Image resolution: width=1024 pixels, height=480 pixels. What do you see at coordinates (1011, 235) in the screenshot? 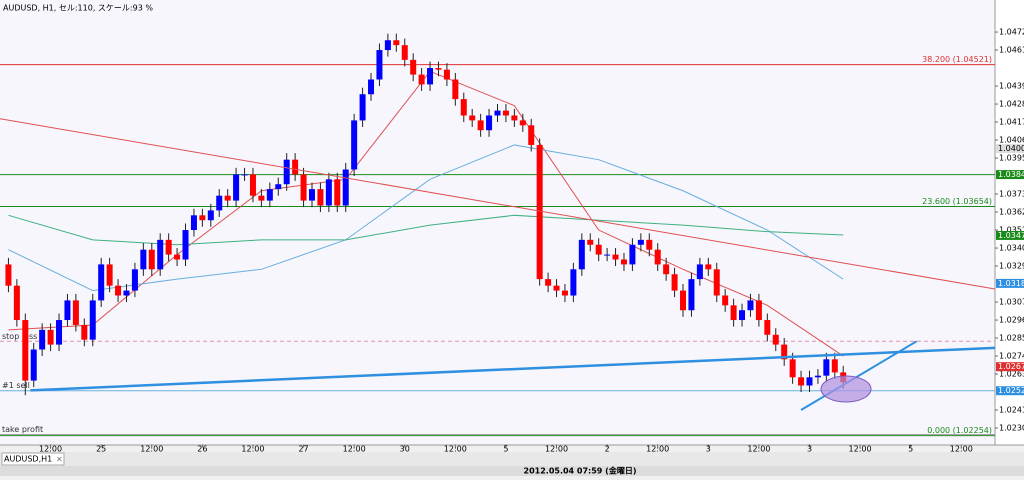
I see `price-tag-label: 1.03477` at bounding box center [1011, 235].